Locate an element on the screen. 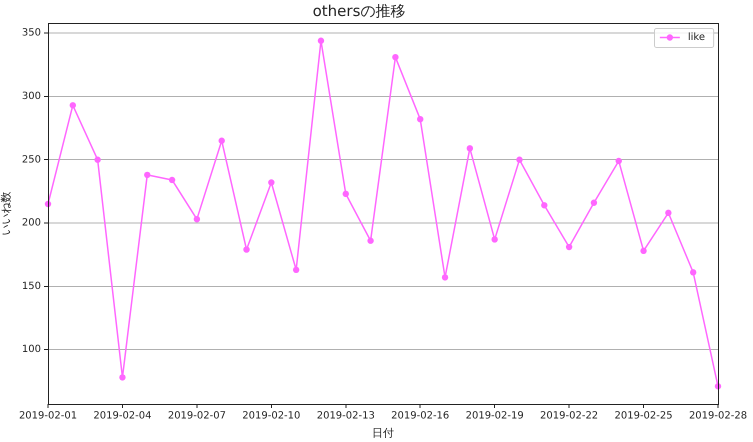  x-tick-label: 2019-02-28 is located at coordinates (718, 416).